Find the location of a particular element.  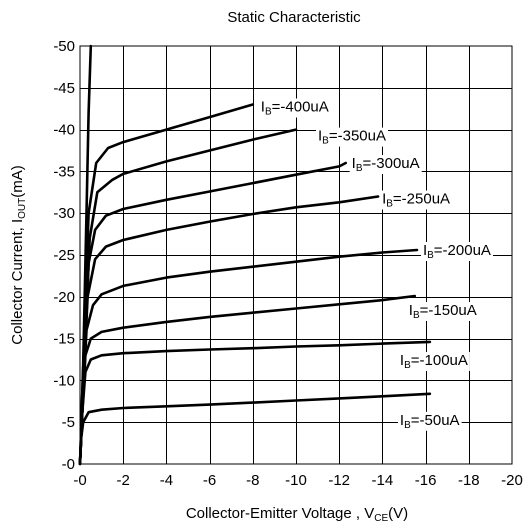

curve-label: IB=-200uA is located at coordinates (457, 251).